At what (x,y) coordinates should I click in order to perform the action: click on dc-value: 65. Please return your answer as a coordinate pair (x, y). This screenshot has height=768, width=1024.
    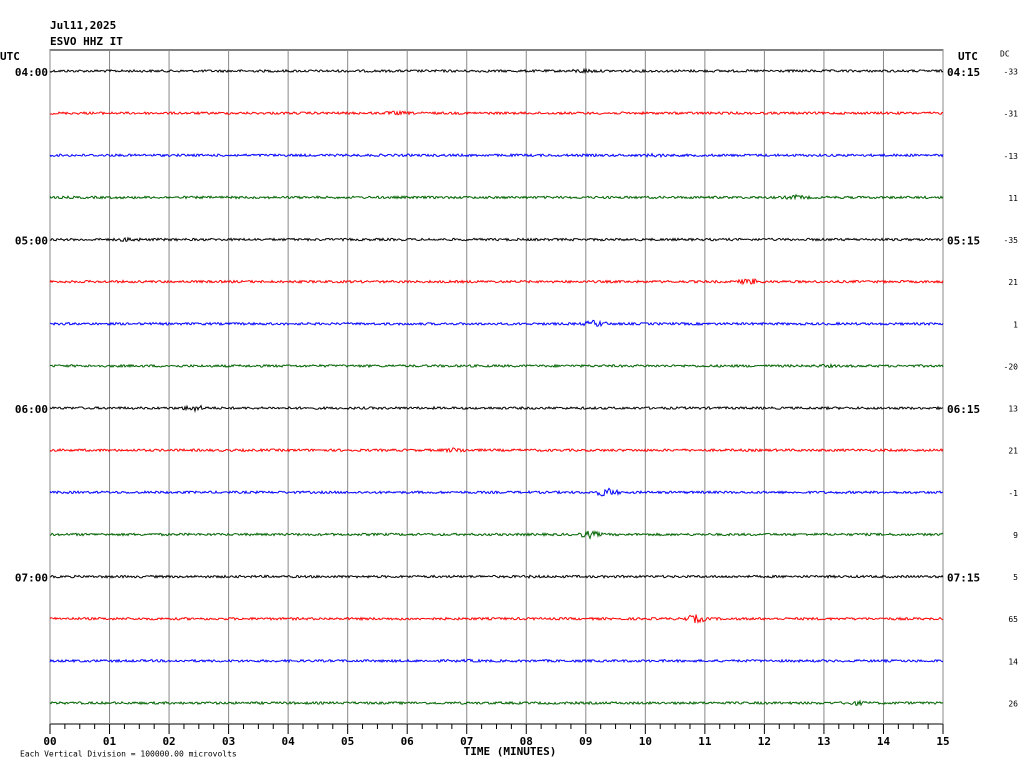
    Looking at the image, I should click on (1013, 619).